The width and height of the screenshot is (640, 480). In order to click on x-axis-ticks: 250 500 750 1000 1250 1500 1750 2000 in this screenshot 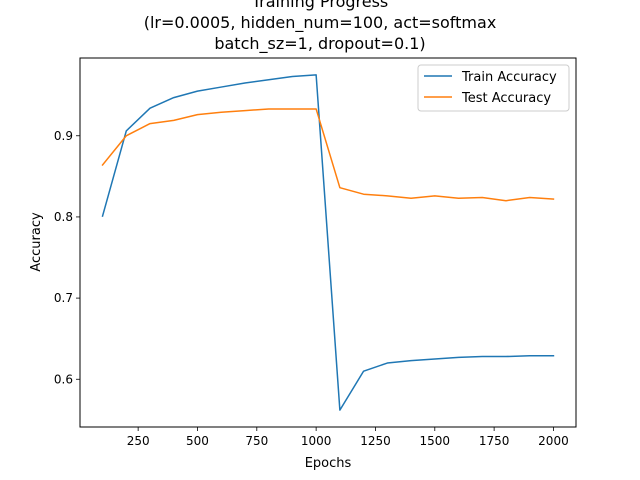, I will do `click(348, 437)`.